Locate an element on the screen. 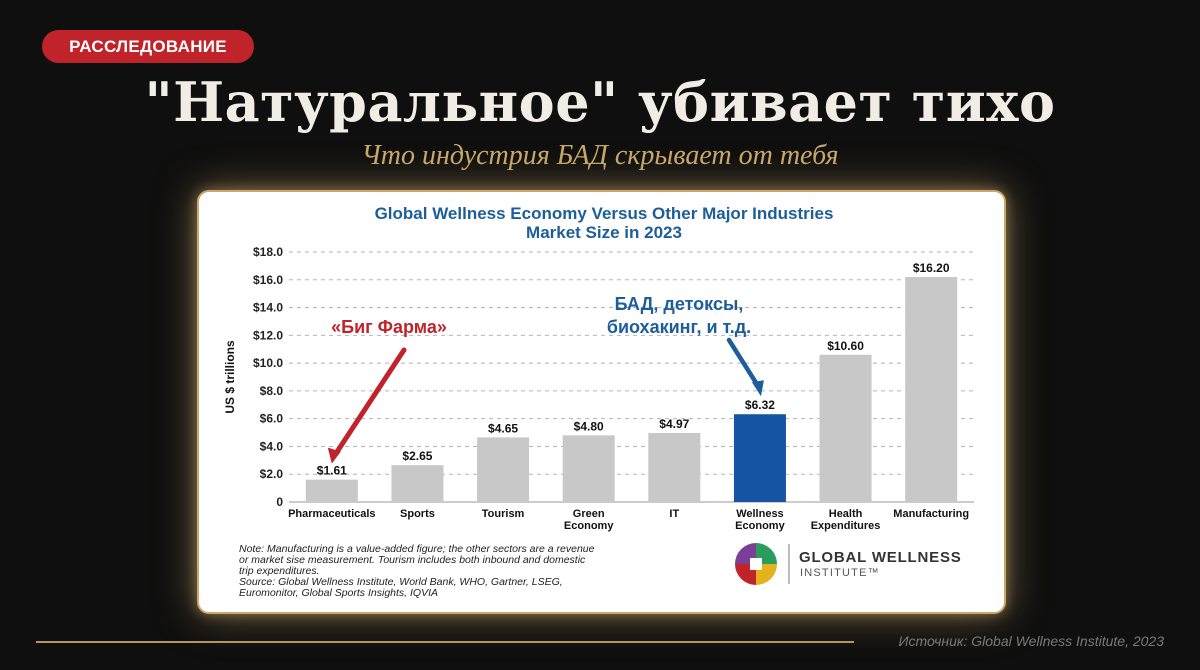  pharma-annotation: «Биг Фарма» is located at coordinates (389, 327).